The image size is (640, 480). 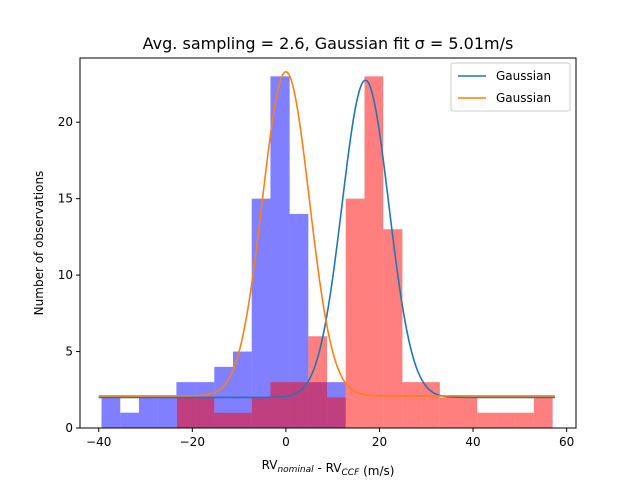 What do you see at coordinates (286, 442) in the screenshot?
I see `x-tick-label: 0` at bounding box center [286, 442].